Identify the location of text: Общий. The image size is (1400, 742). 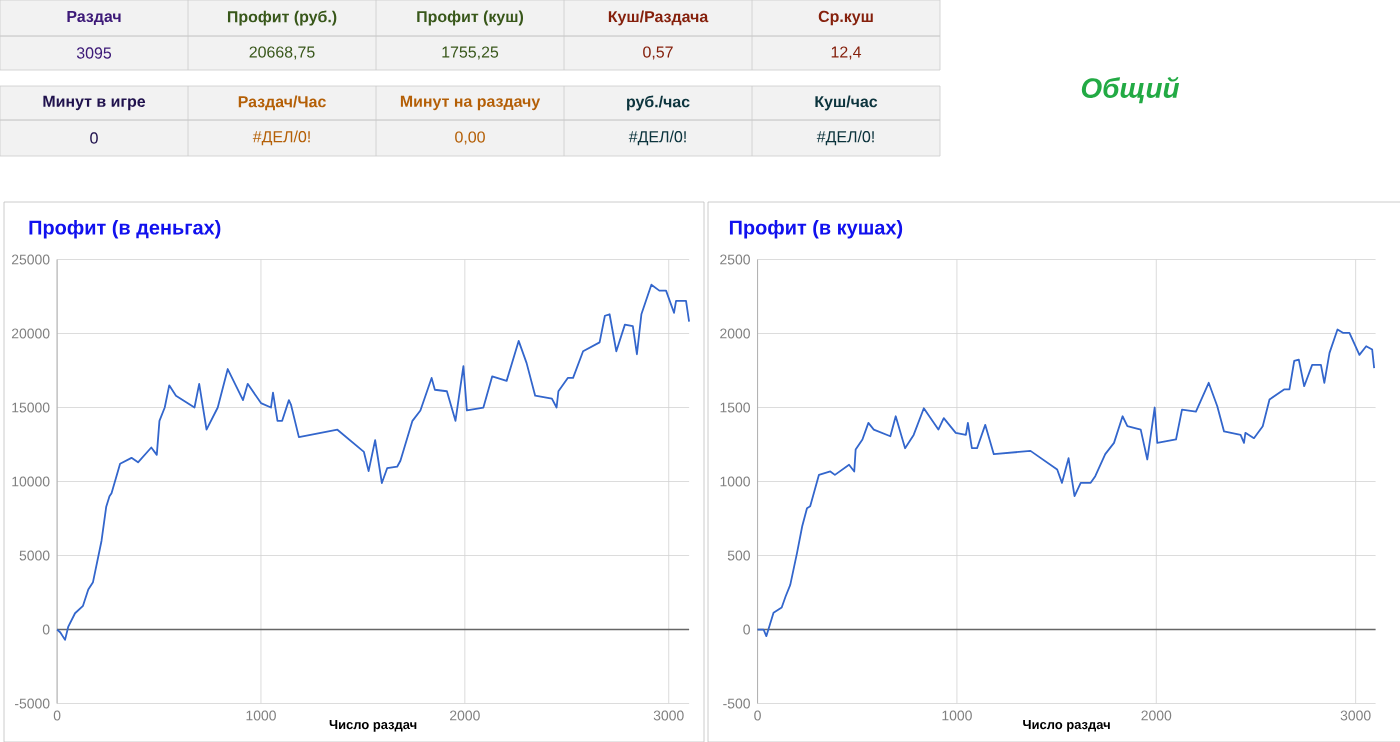
(1130, 90).